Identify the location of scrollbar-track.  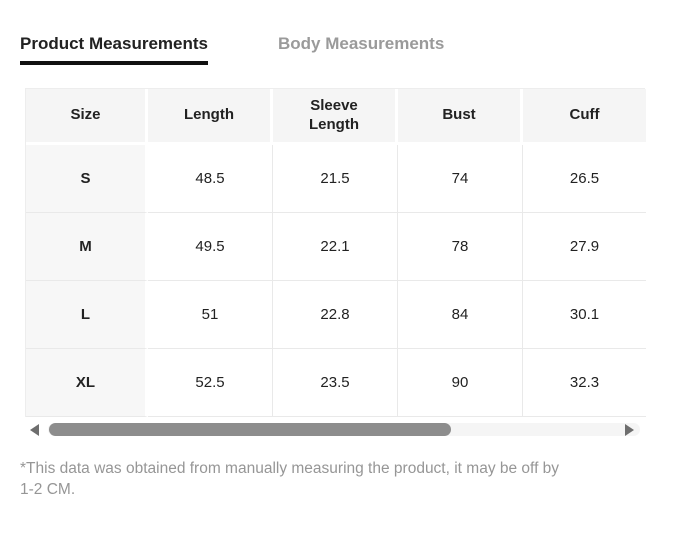
(344, 429).